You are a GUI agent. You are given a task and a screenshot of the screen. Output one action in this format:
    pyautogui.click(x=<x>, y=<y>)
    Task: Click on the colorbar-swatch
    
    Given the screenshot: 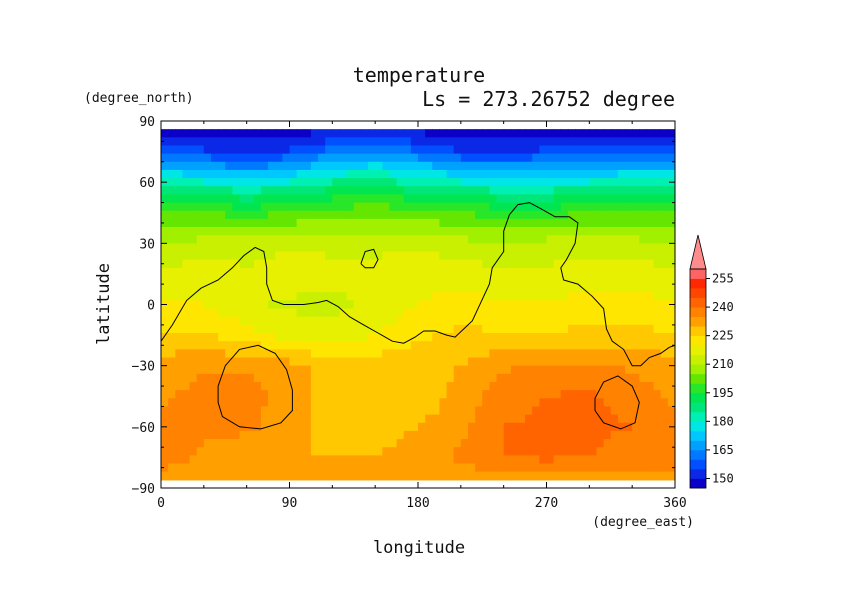 What is the action you would take?
    pyautogui.click(x=698, y=331)
    